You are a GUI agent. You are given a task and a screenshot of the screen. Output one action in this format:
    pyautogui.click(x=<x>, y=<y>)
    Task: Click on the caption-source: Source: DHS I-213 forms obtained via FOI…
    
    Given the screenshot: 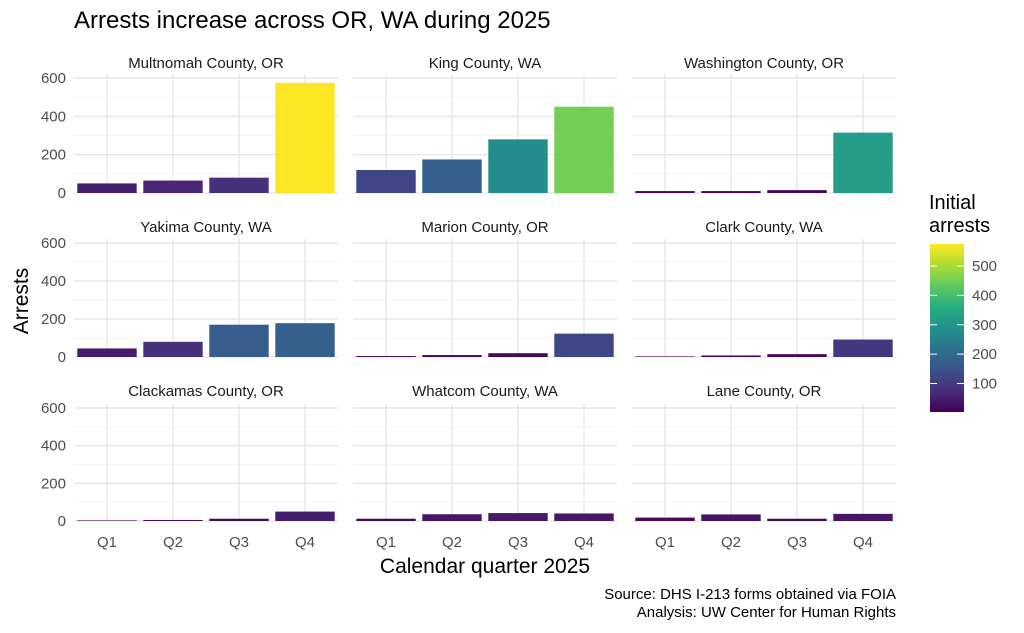 What is the action you would take?
    pyautogui.click(x=750, y=594)
    